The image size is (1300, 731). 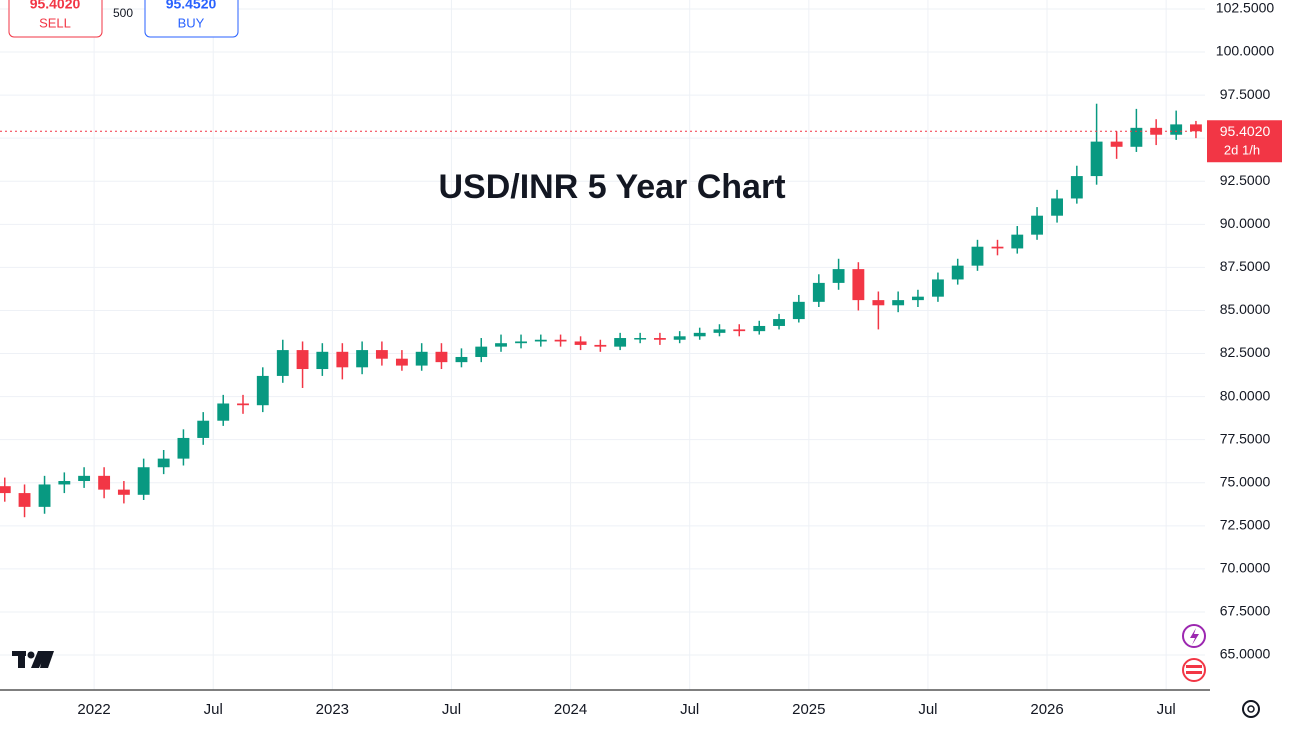 I want to click on x-tick-label: 2022, so click(x=93, y=709).